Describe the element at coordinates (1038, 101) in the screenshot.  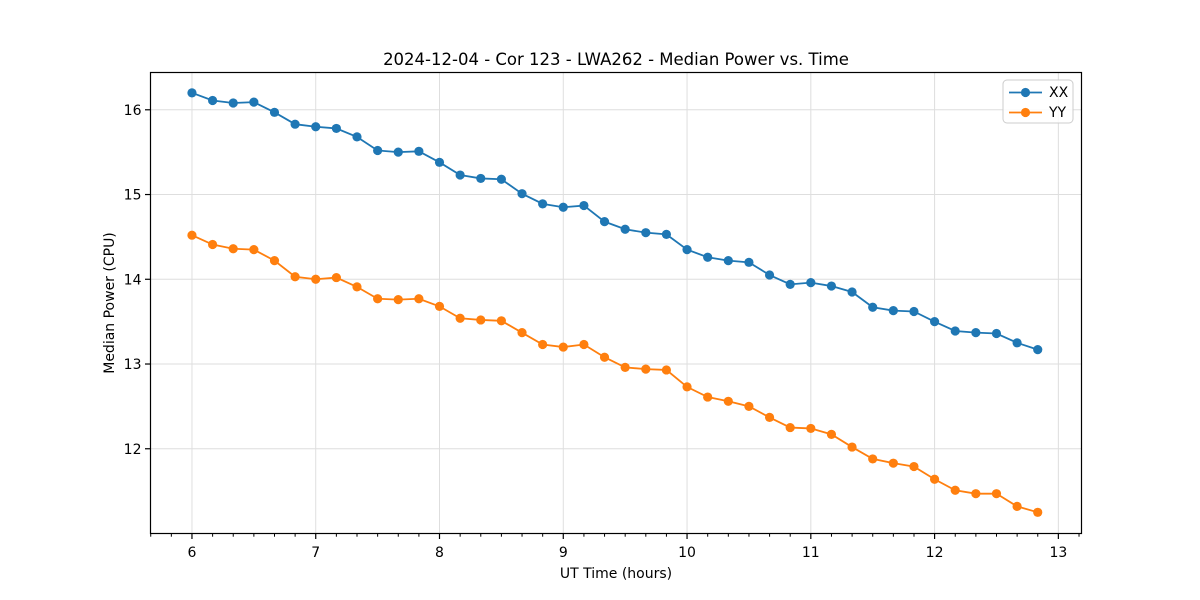
I see `legend: XX YY` at that location.